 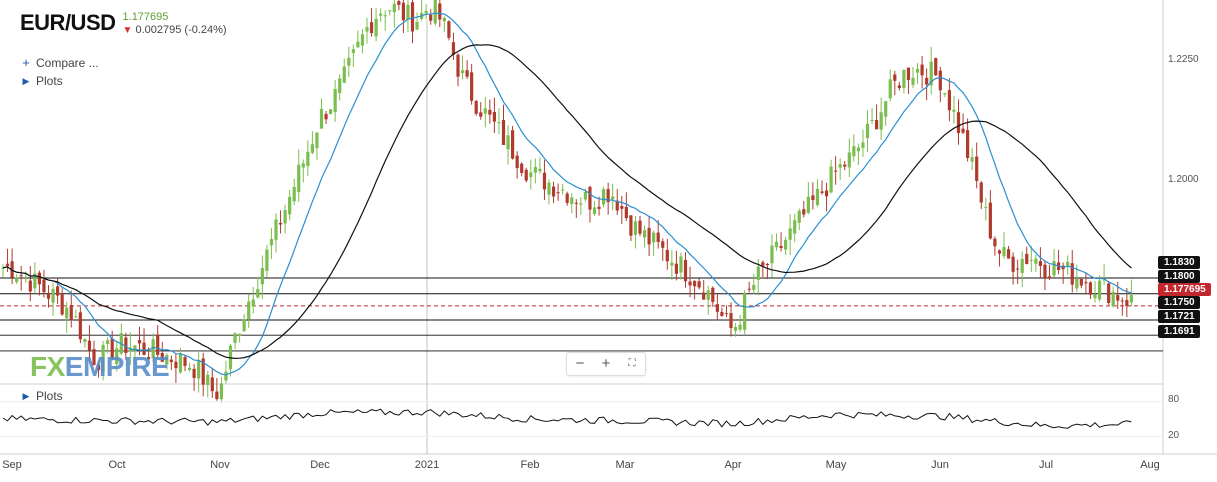 What do you see at coordinates (1183, 179) in the screenshot?
I see `y-tick-label: 1.2000` at bounding box center [1183, 179].